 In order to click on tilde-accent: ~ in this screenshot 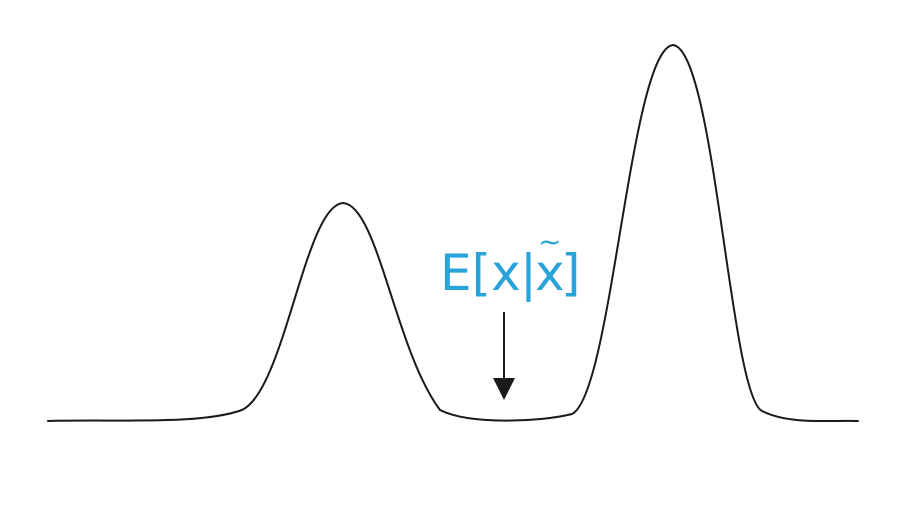, I will do `click(549, 241)`.